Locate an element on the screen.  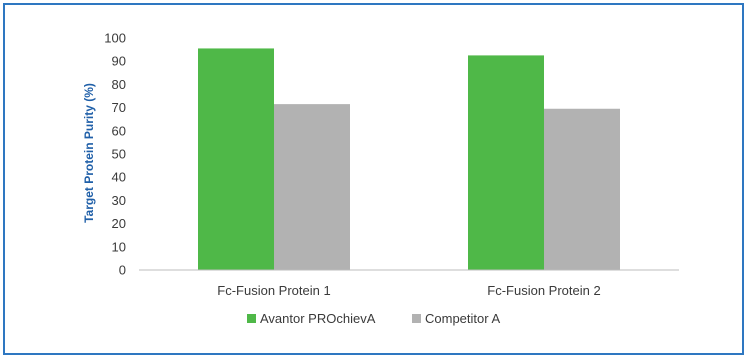
y-tick-label: 0 is located at coordinates (122, 270).